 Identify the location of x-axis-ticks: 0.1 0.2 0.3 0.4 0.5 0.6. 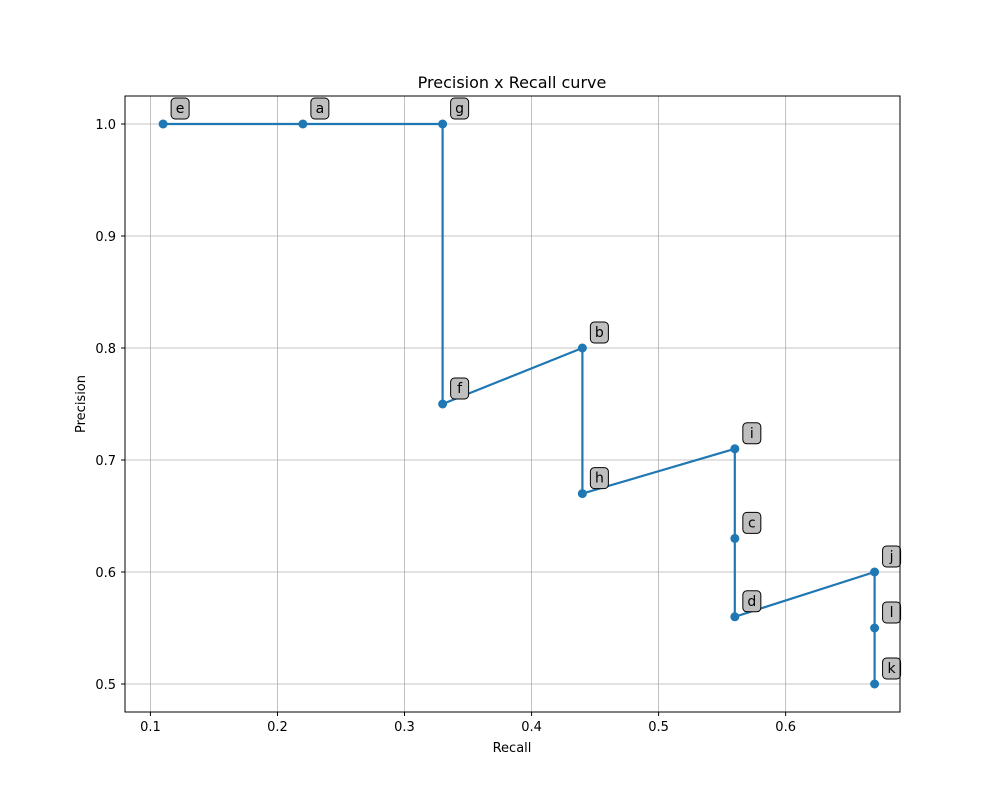
(468, 723).